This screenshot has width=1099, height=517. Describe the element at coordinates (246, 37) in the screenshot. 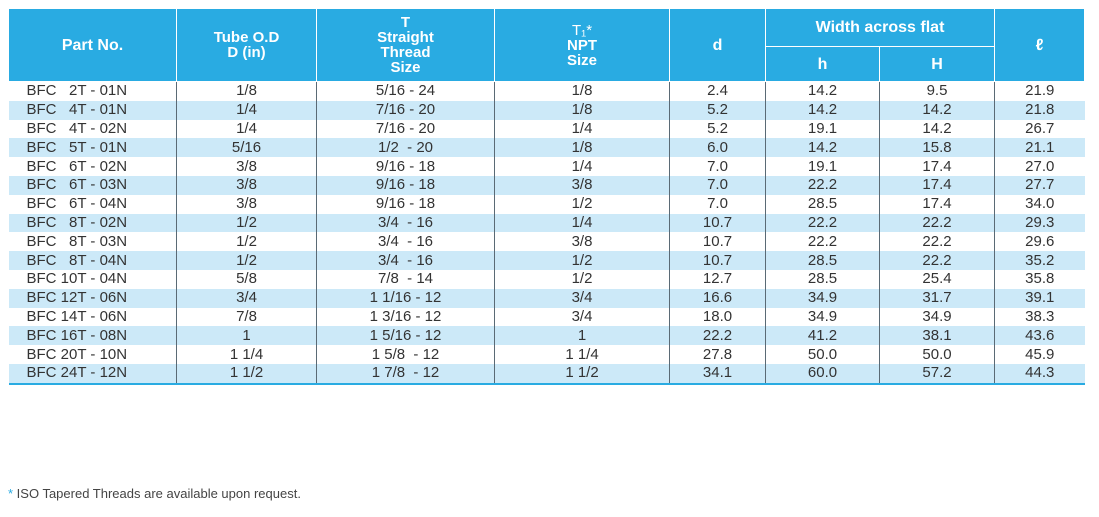

I see `header-tube-od-line1: Tube O.D` at that location.